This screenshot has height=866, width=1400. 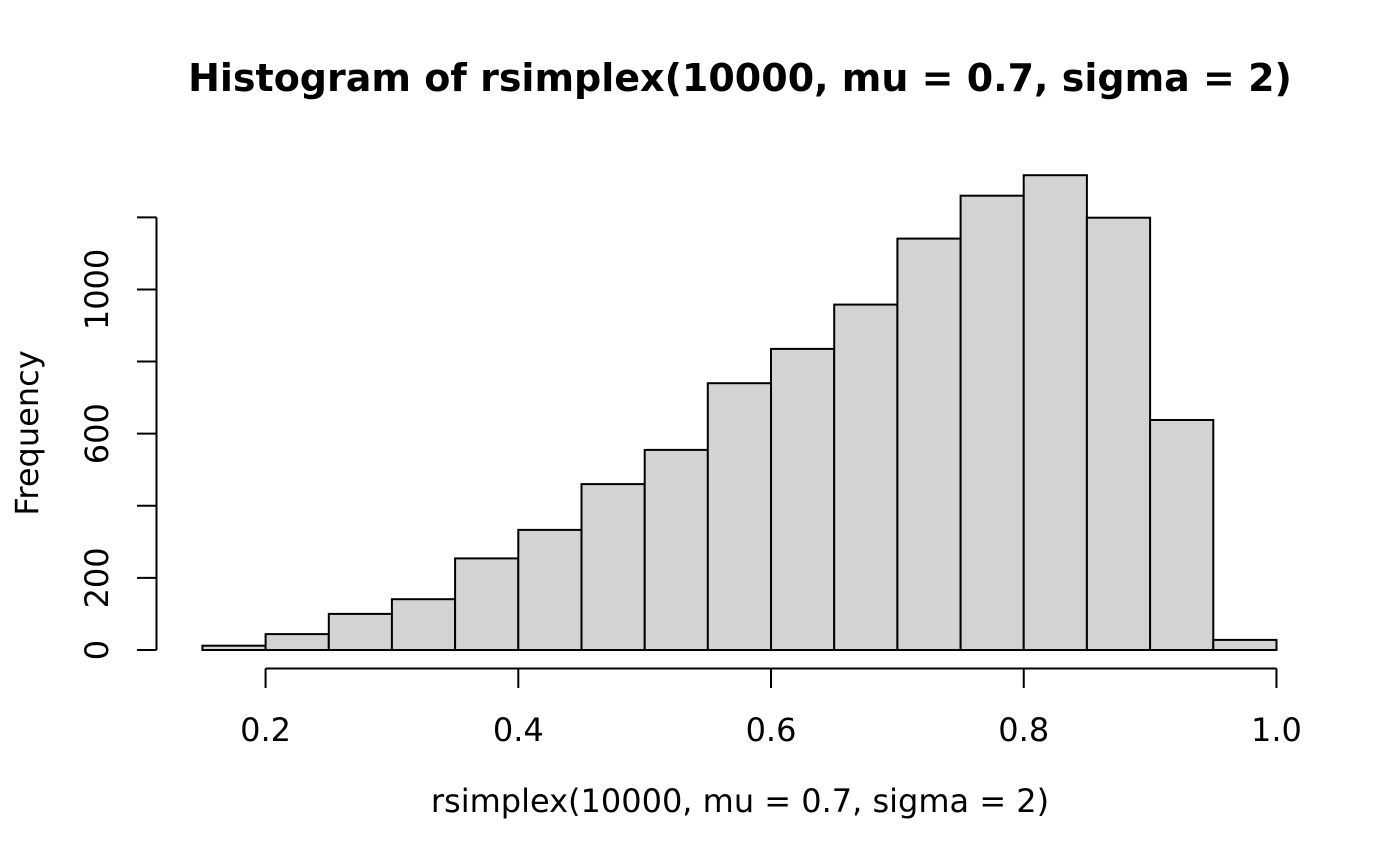 What do you see at coordinates (1023, 730) in the screenshot?
I see `x-tick-label: 0.8` at bounding box center [1023, 730].